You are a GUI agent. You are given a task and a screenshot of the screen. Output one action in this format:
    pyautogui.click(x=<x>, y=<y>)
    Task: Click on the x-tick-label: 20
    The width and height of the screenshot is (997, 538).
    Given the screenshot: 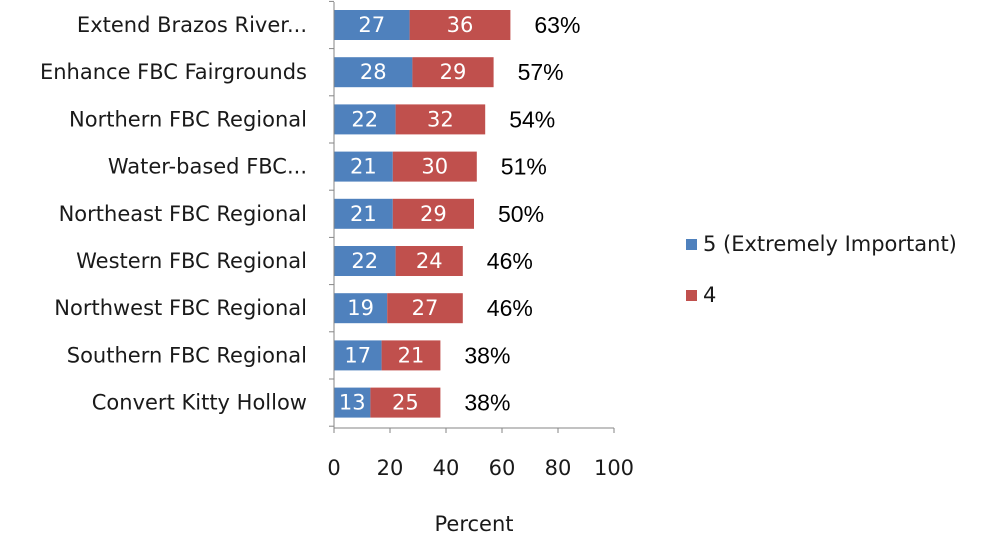 What is the action you would take?
    pyautogui.click(x=390, y=468)
    